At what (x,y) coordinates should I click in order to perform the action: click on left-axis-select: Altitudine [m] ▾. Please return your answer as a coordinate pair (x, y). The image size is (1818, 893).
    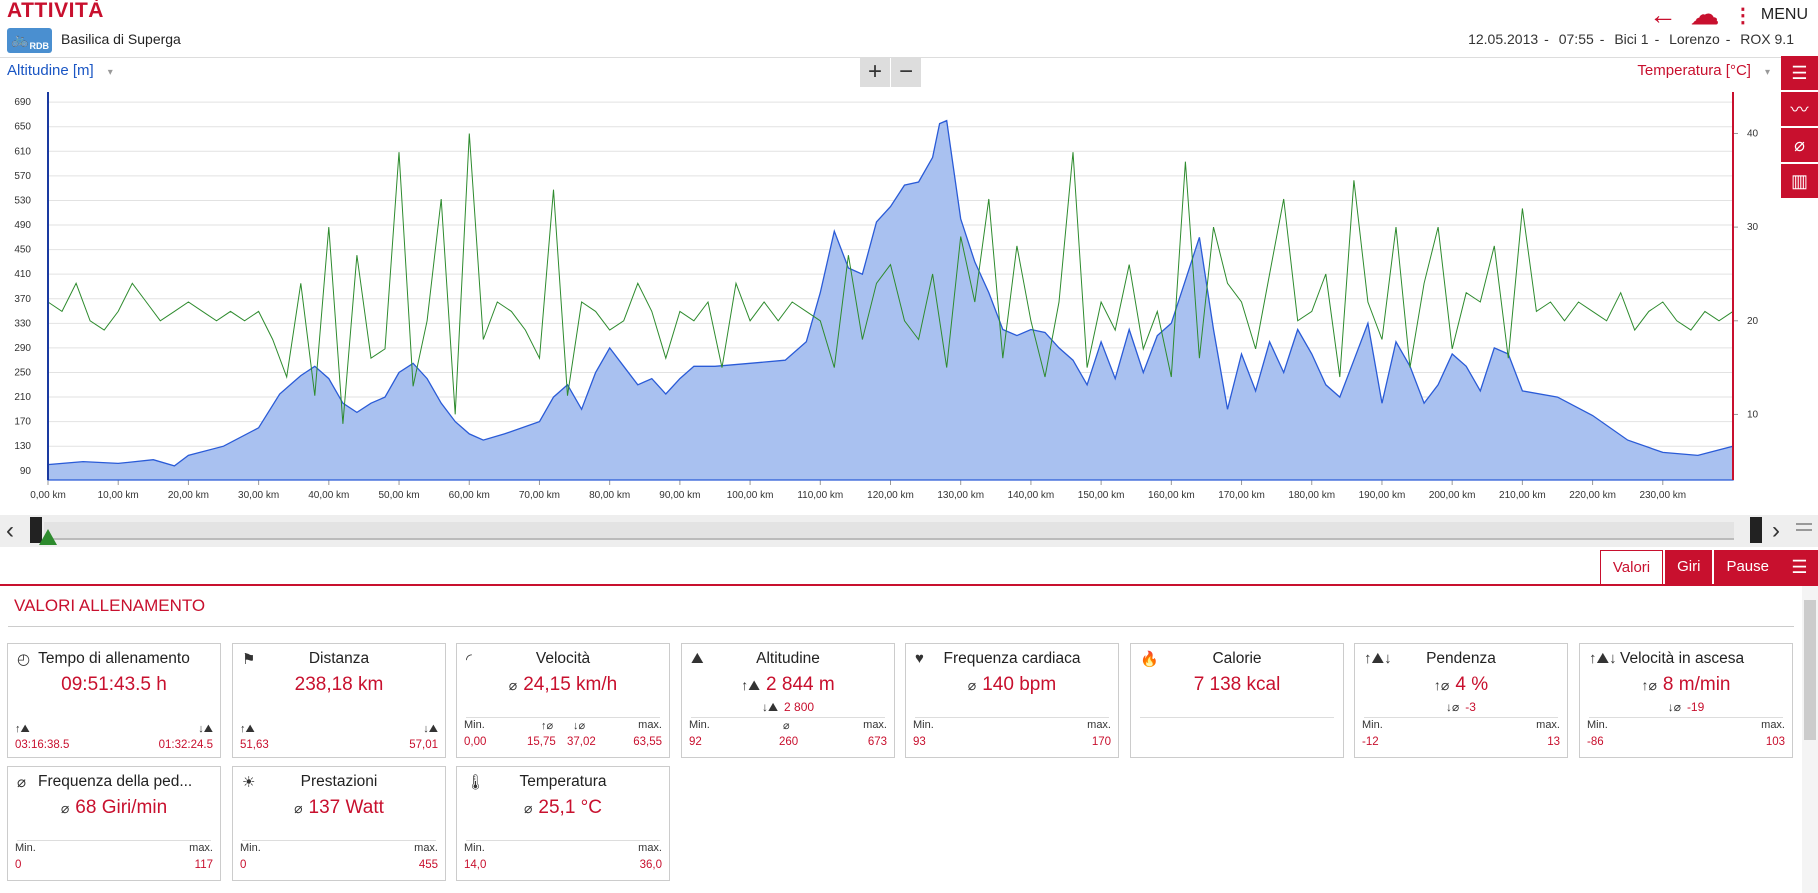
    Looking at the image, I should click on (60, 70).